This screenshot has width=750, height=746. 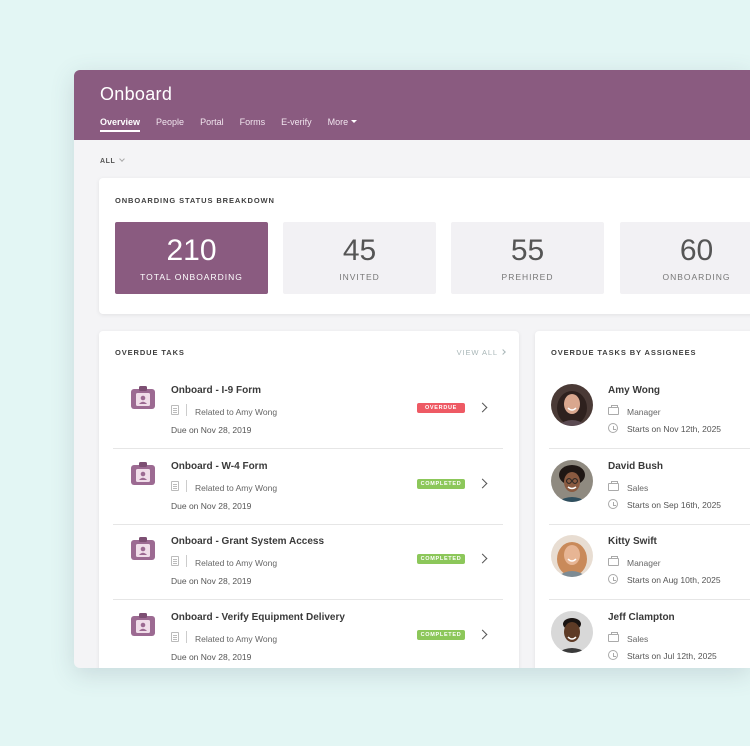 What do you see at coordinates (258, 617) in the screenshot?
I see `task-name: Onboard - Verify Equipment Delivery` at bounding box center [258, 617].